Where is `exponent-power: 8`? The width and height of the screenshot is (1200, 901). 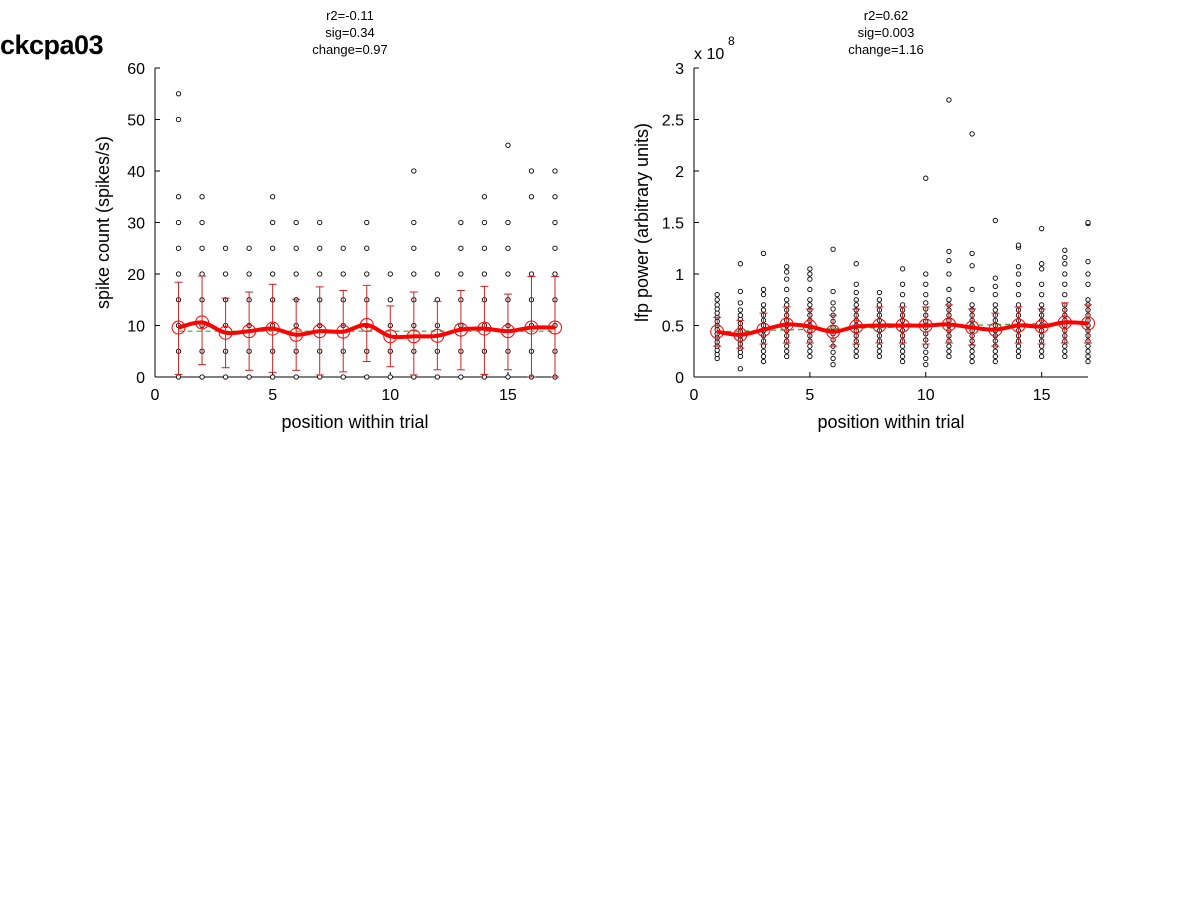
exponent-power: 8 is located at coordinates (731, 41).